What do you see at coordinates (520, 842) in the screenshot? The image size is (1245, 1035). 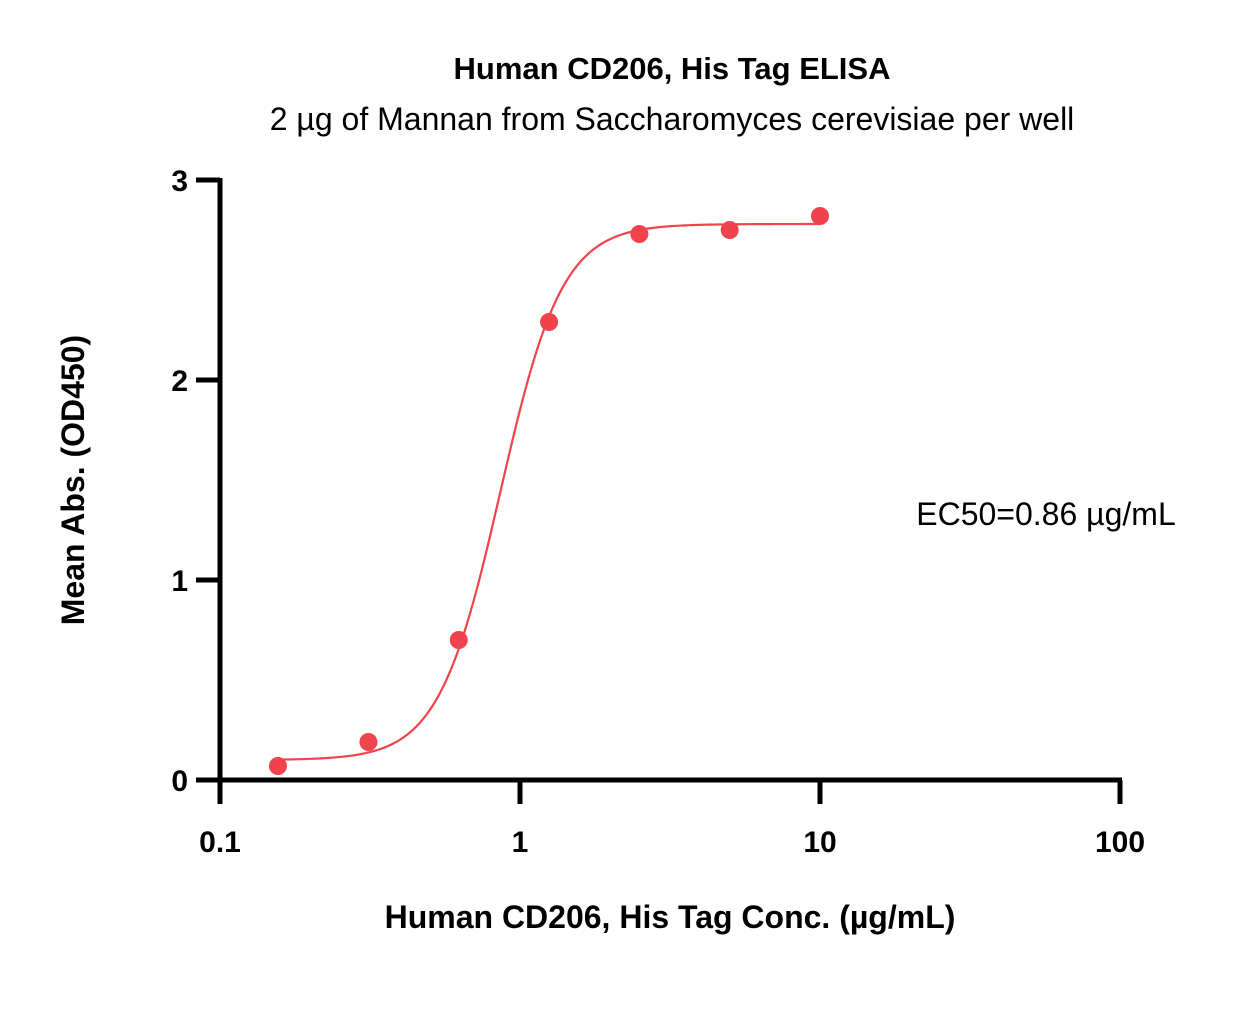 I see `x-tick-label: 1` at bounding box center [520, 842].